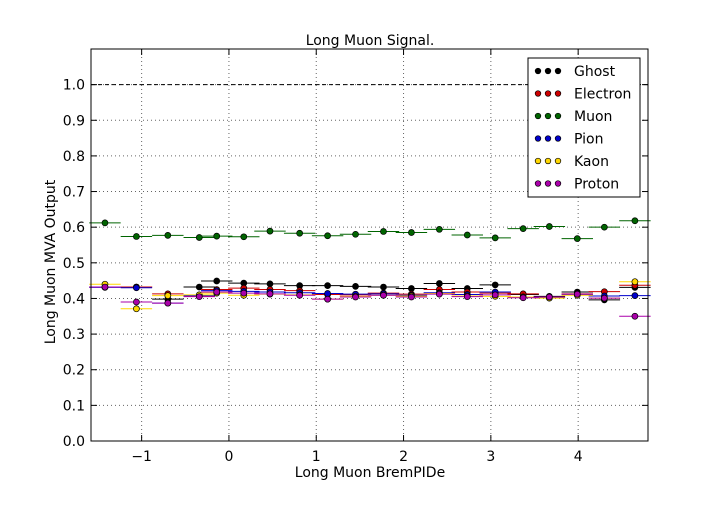  Describe the element at coordinates (74, 228) in the screenshot. I see `y-tick-label: 0.6` at that location.